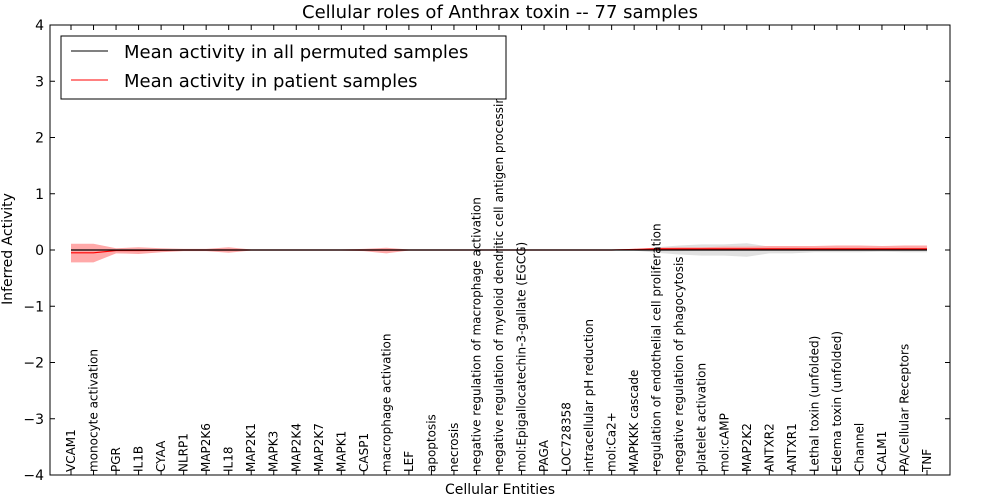 This screenshot has width=1000, height=504. Describe the element at coordinates (364, 452) in the screenshot. I see `x-tick-label: CASP1` at that location.